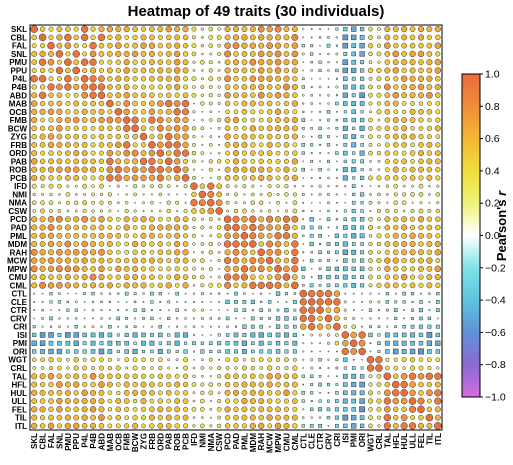  Describe the element at coordinates (270, 443) in the screenshot. I see `column-label: MCW` at that location.